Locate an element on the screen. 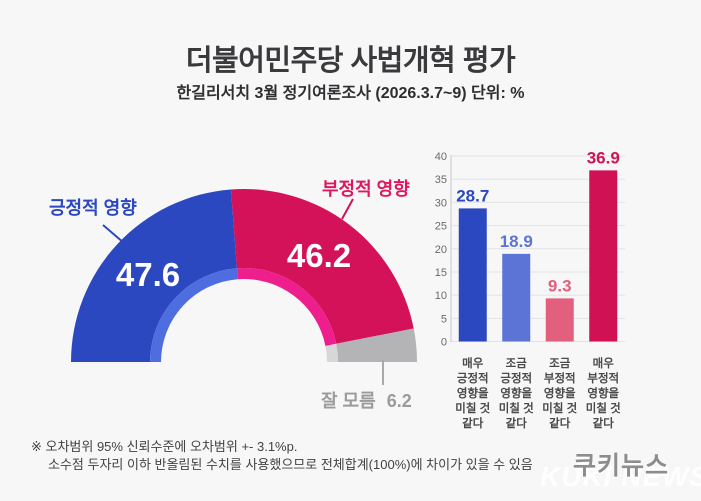 This screenshot has width=701, height=501. bar-category-2-line-0: 조금 is located at coordinates (560, 363).